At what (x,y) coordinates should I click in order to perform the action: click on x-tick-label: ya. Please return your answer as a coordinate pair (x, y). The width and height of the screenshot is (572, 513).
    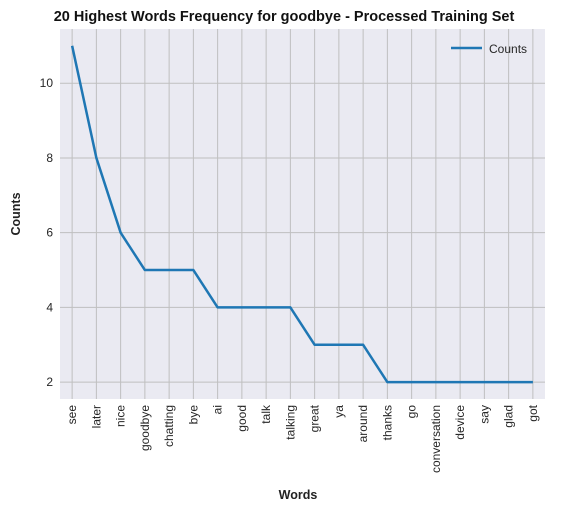
    Looking at the image, I should click on (339, 411).